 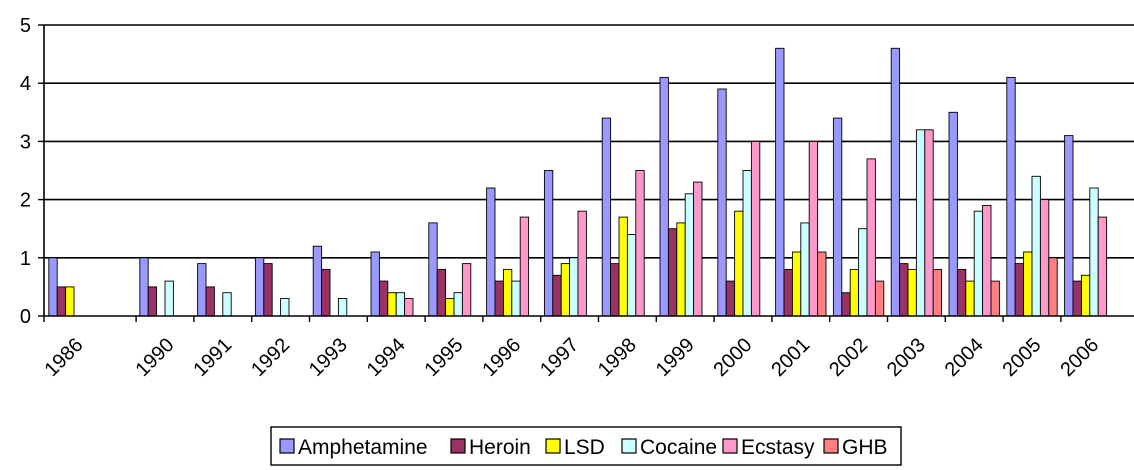 I want to click on bar-amphetamine-2004, so click(x=953, y=214).